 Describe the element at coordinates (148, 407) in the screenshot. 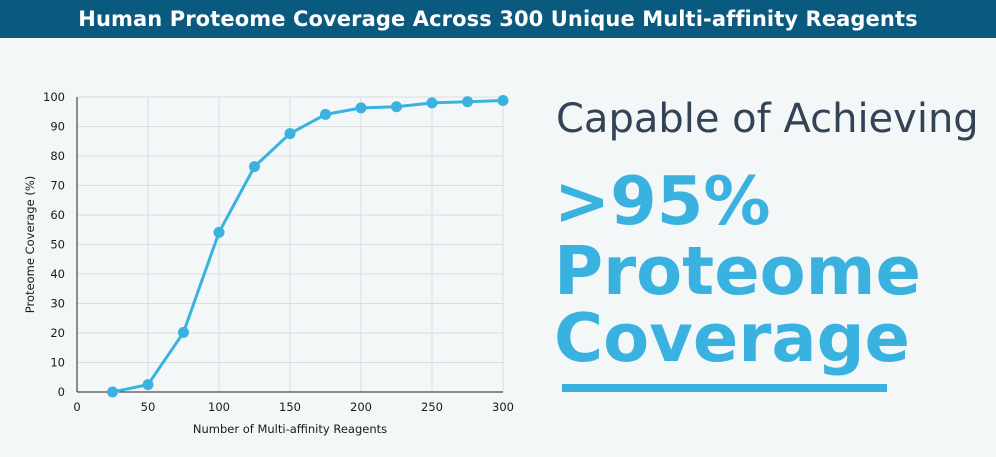

I see `x-tick-label: 50` at that location.